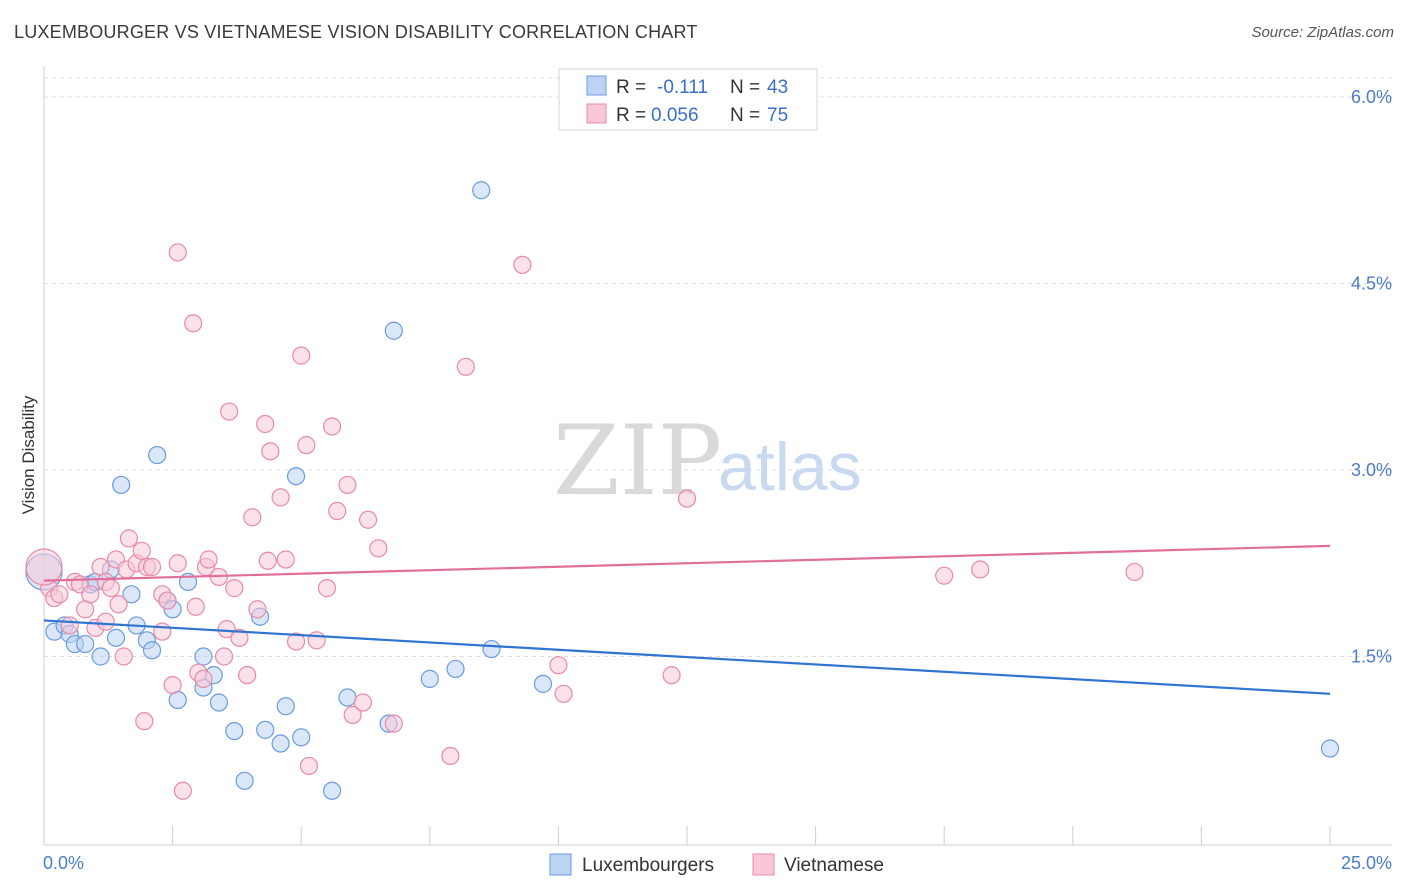 This screenshot has height=892, width=1406. Describe the element at coordinates (682, 87) in the screenshot. I see `legend-r-value-0: -0.111` at that location.